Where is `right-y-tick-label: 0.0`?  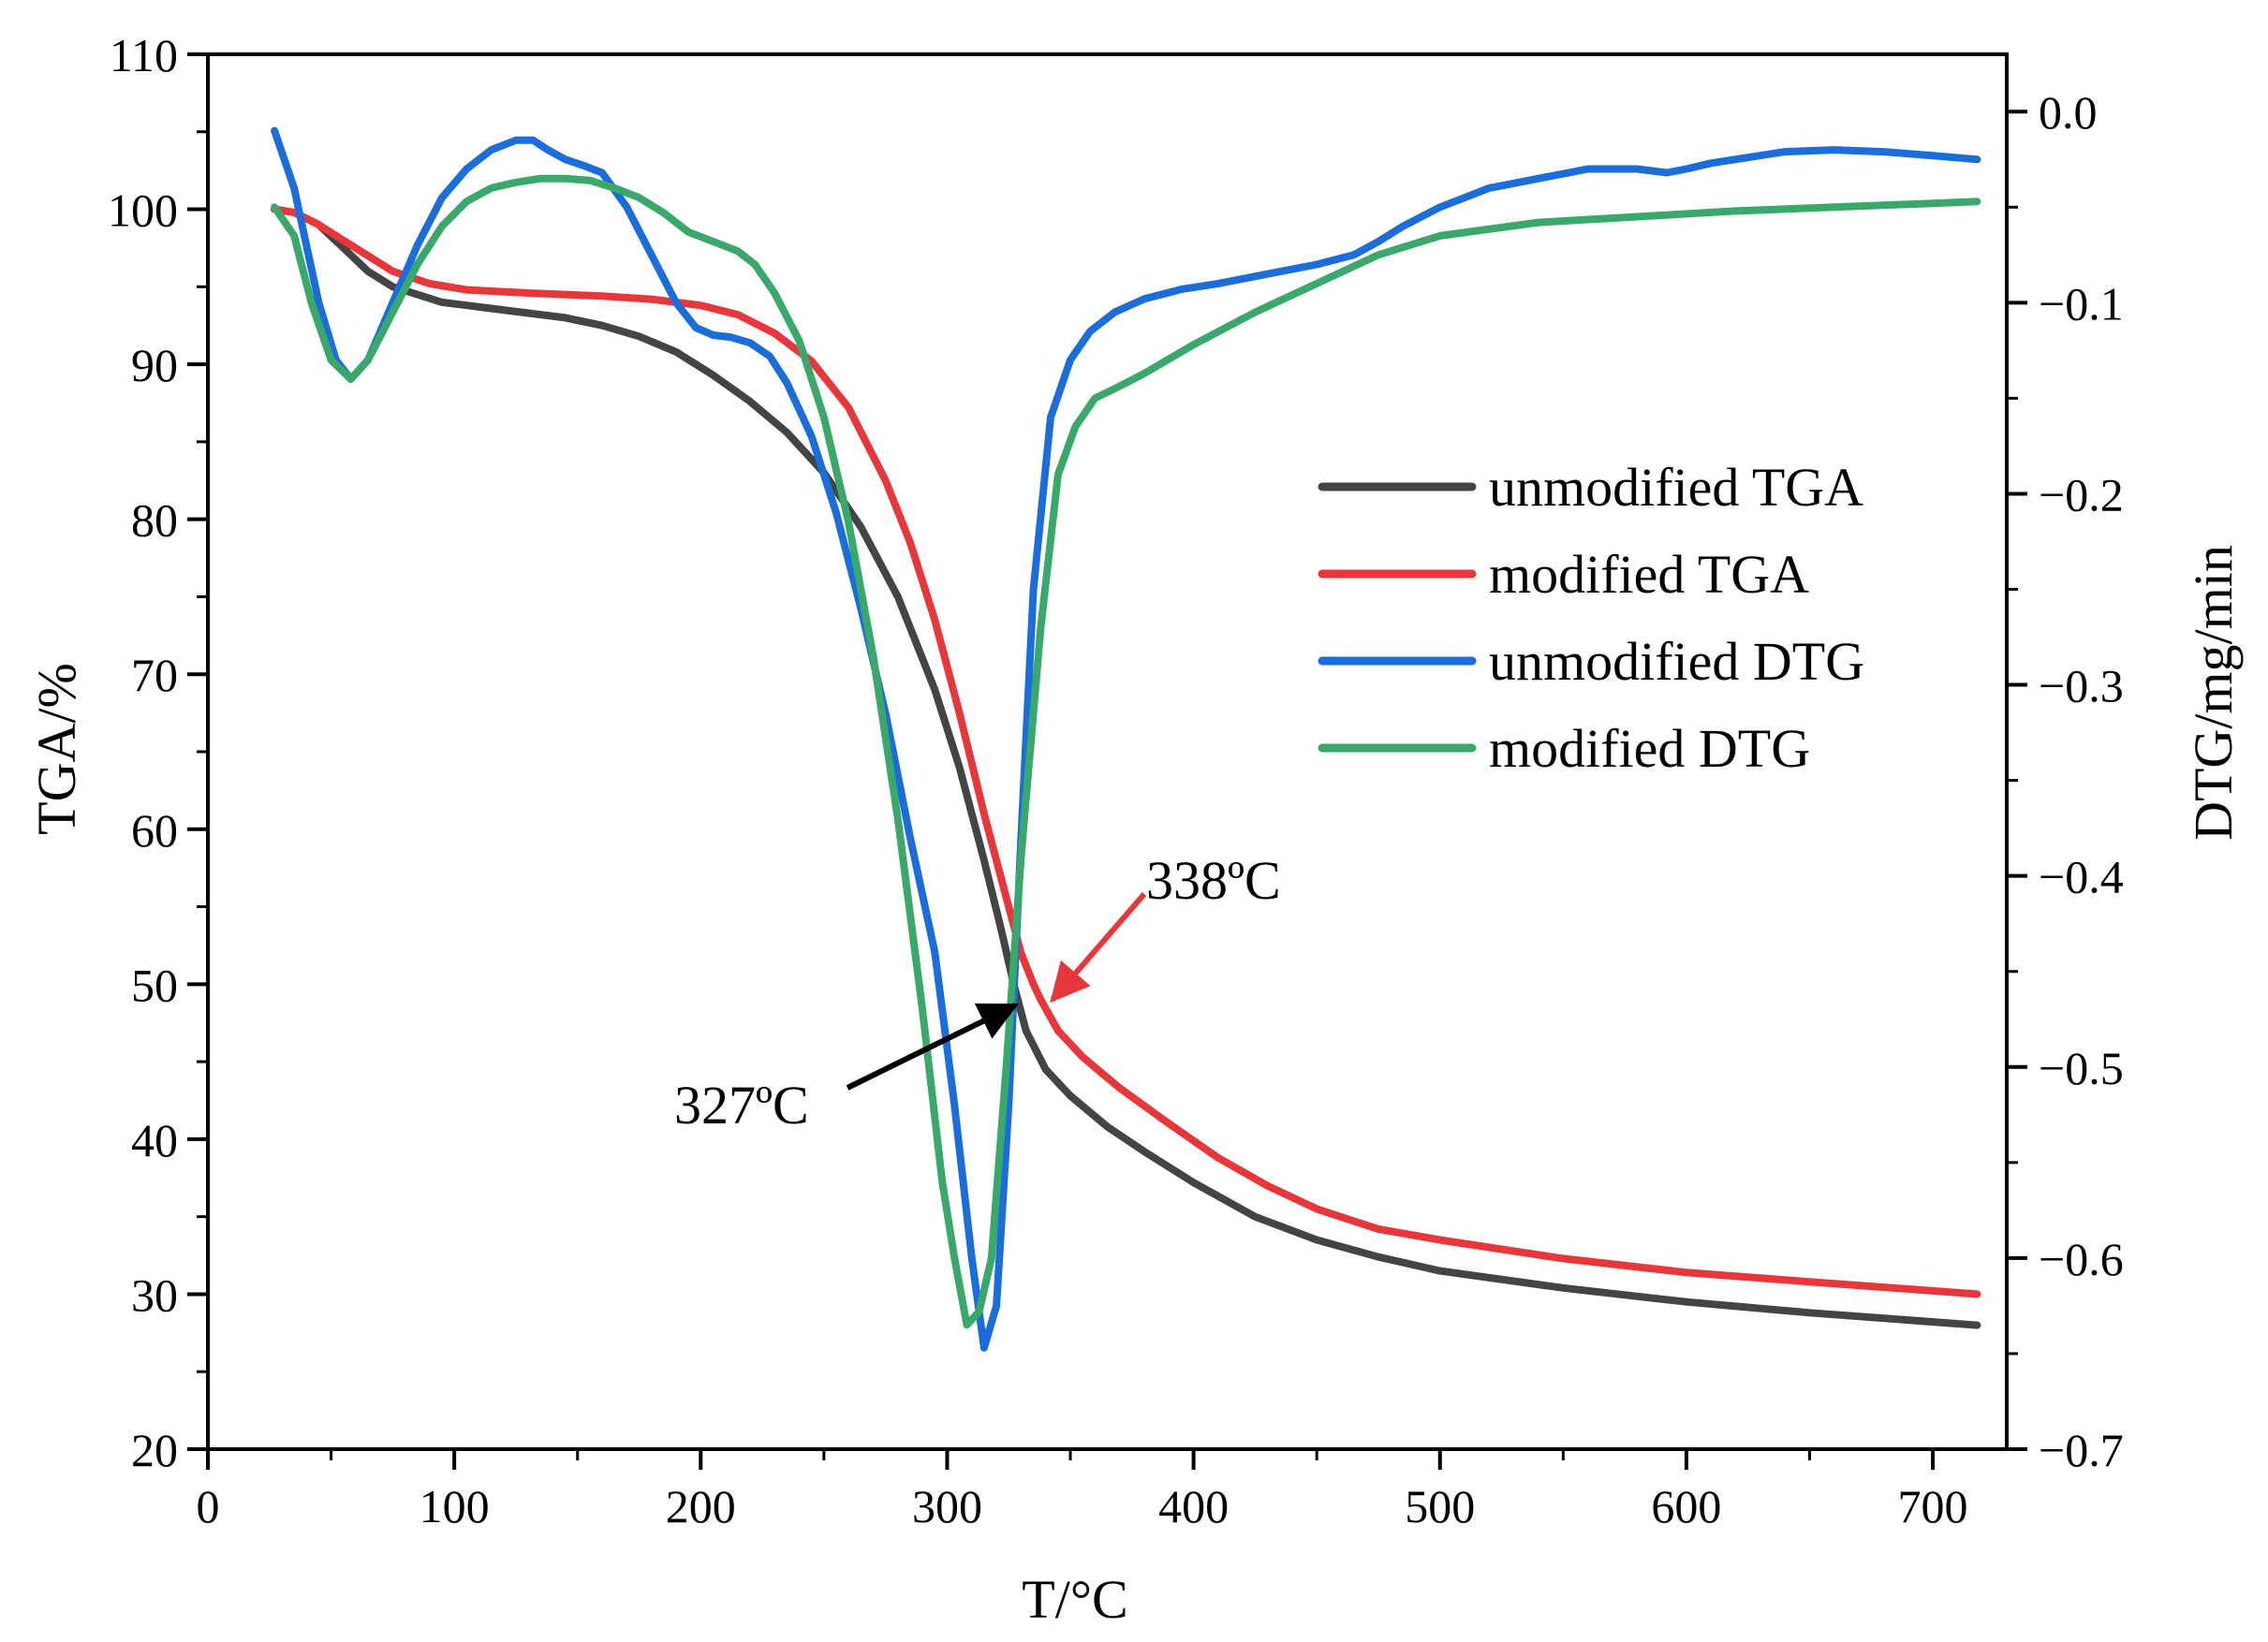 right-y-tick-label: 0.0 is located at coordinates (2068, 112).